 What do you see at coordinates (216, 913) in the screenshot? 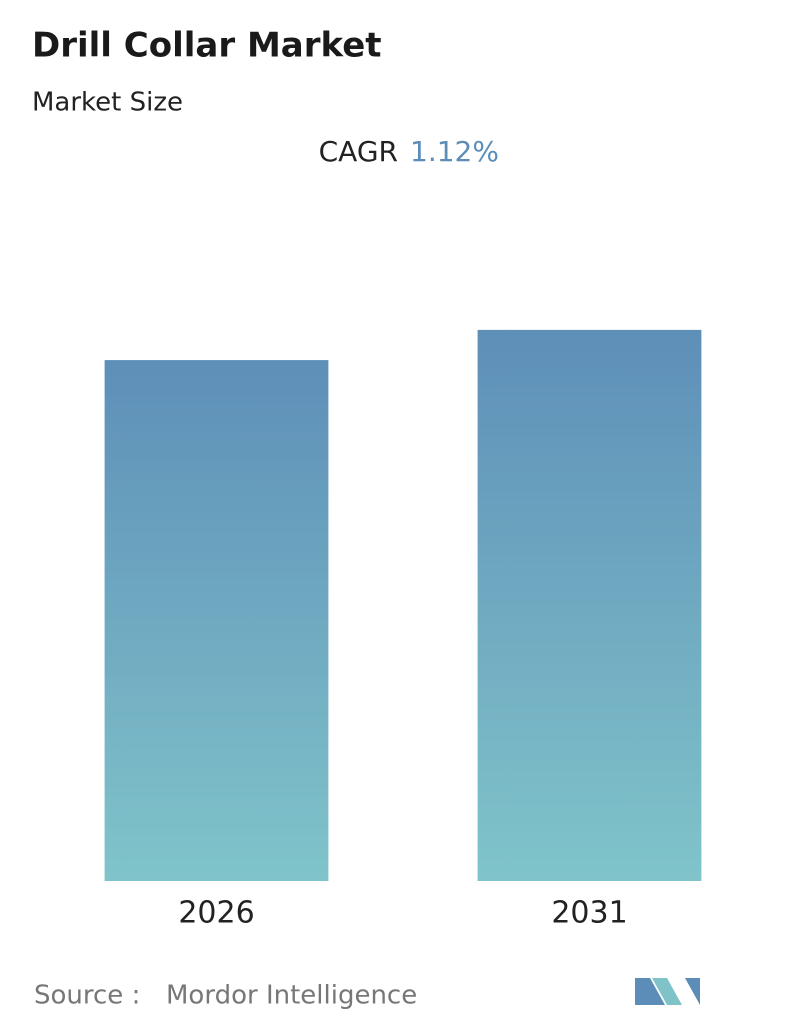
I see `x-tick-label: 2026` at bounding box center [216, 913].